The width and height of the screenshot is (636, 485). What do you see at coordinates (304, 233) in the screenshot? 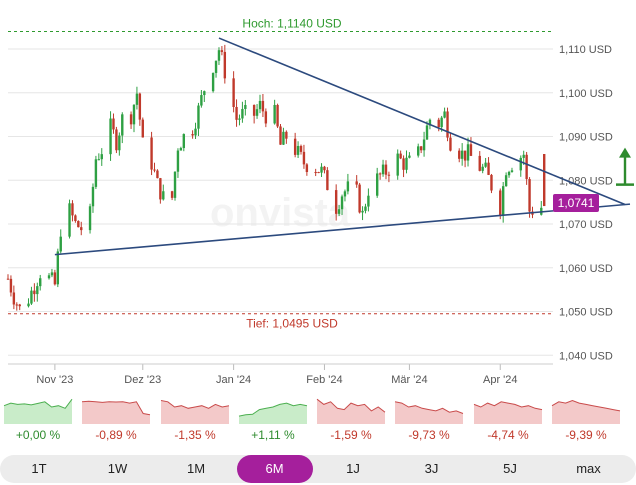
I see `trendline-lower` at bounding box center [304, 233].